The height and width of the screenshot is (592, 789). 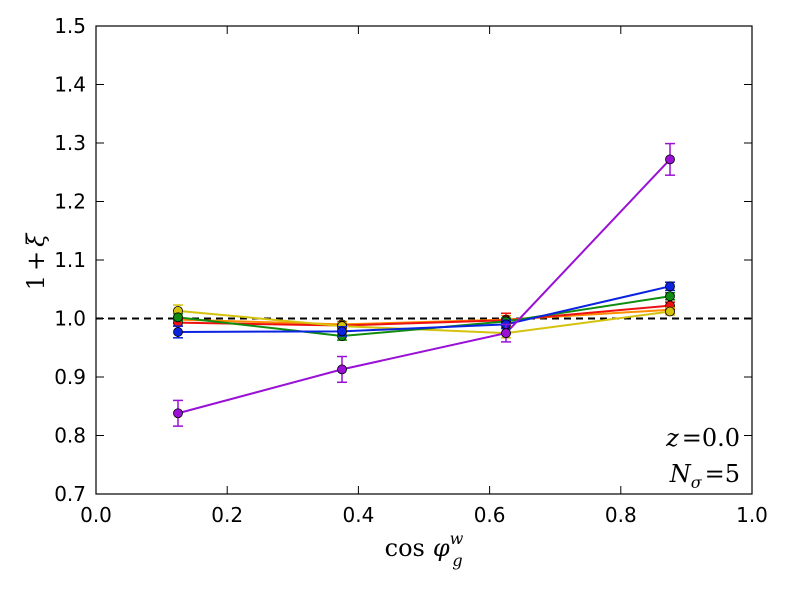 I want to click on y-tick-label: 1.5, so click(x=70, y=26).